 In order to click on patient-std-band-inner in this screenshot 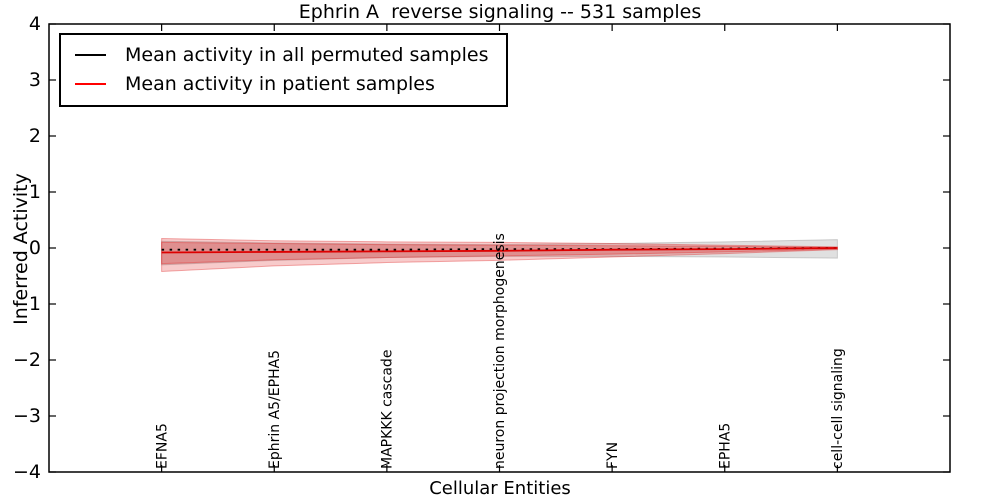, I will do `click(499, 253)`.